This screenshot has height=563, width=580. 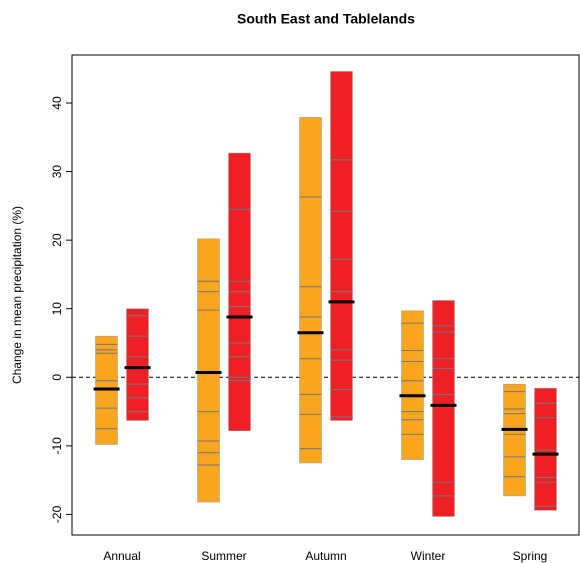 What do you see at coordinates (223, 556) in the screenshot?
I see `x-tick-label: Summer` at bounding box center [223, 556].